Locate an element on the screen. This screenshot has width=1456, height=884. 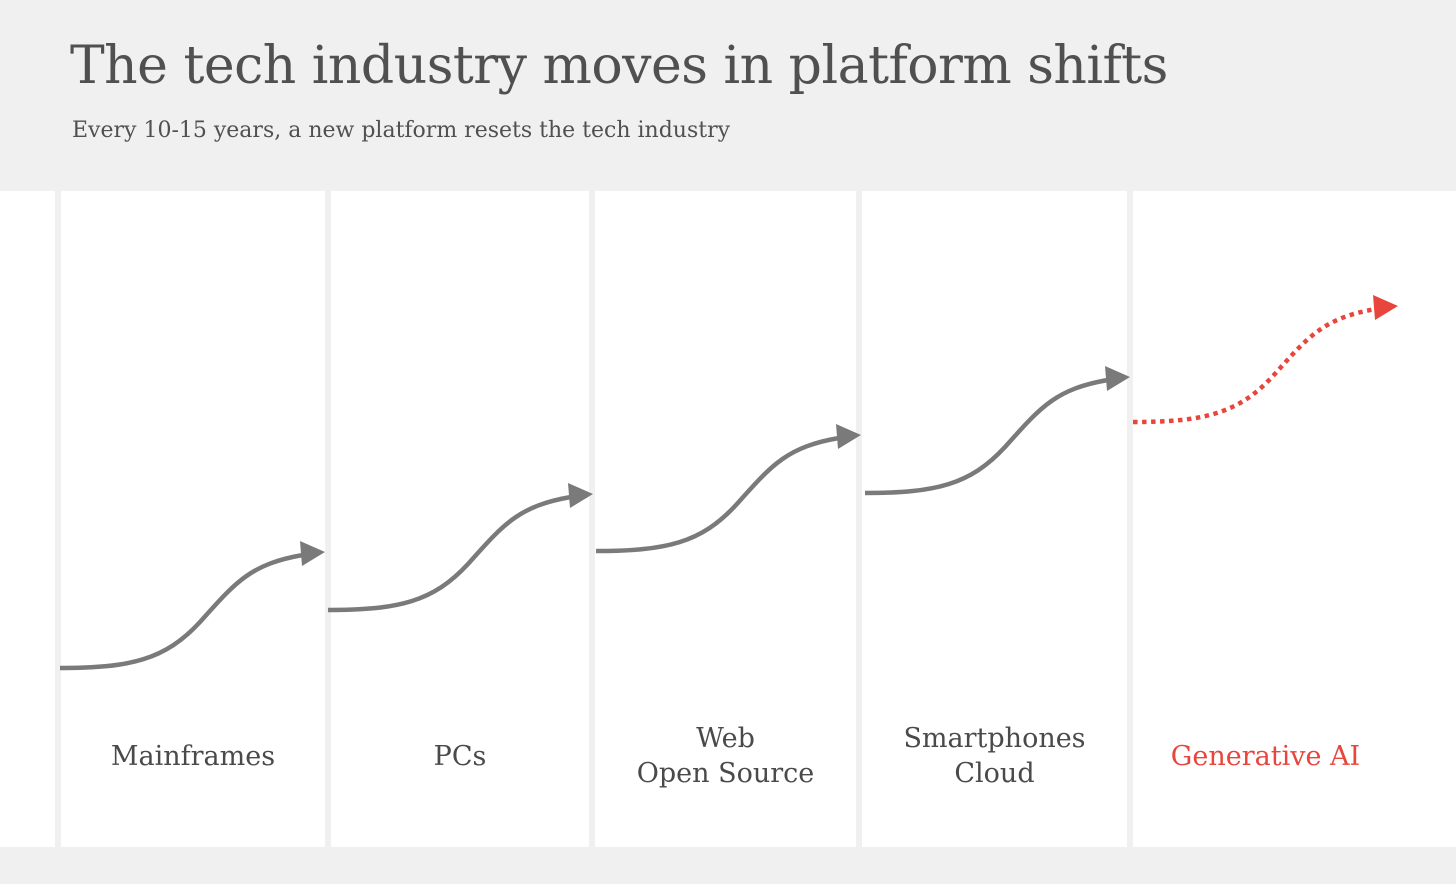
curve-arrow-mainframes is located at coordinates (192, 604).